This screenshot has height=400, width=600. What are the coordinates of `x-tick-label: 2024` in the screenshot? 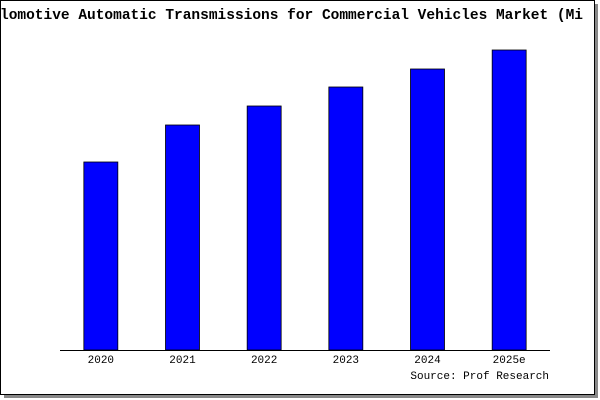 It's located at (427, 361).